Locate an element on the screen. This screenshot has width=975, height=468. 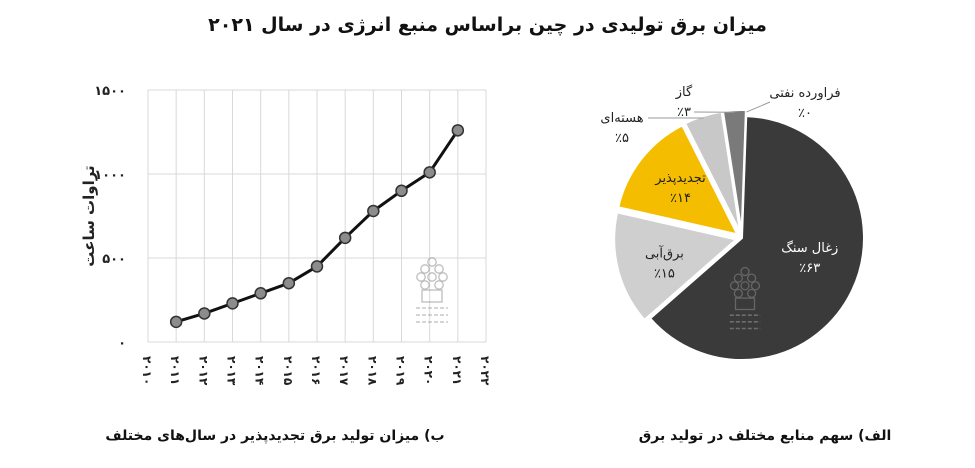
pie-slice-renewable is located at coordinates (678, 180).